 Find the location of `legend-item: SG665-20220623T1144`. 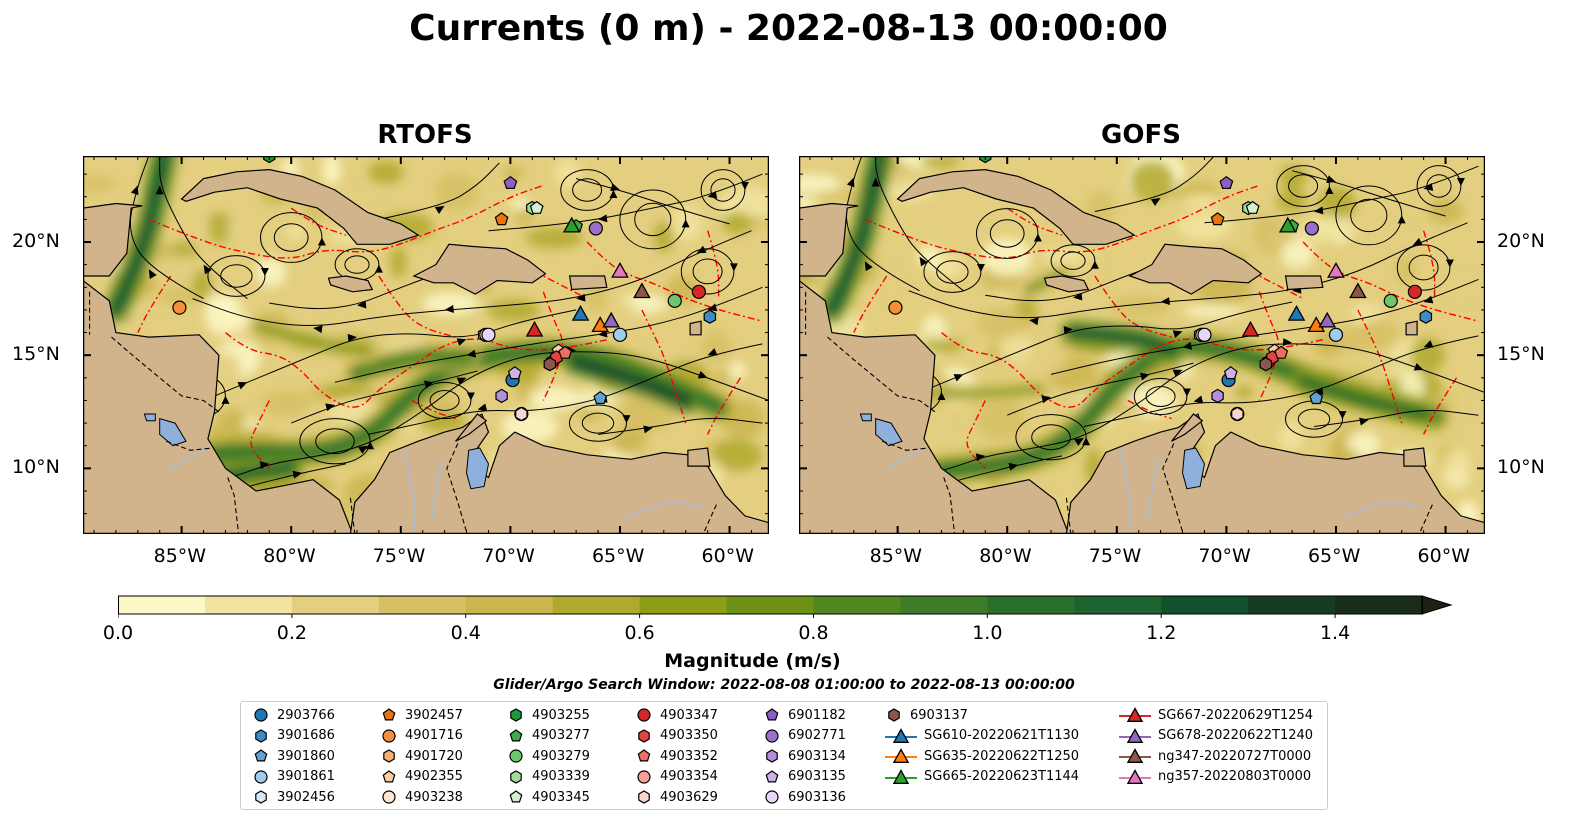

legend-item: SG665-20220623T1144 is located at coordinates (981, 777).